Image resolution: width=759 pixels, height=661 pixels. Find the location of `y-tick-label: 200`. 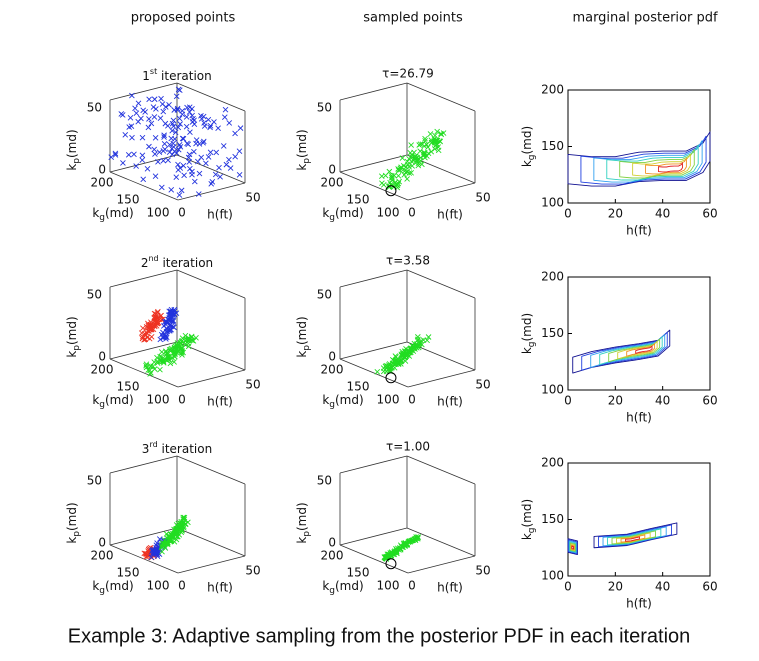

y-tick-label: 200 is located at coordinates (102, 556).